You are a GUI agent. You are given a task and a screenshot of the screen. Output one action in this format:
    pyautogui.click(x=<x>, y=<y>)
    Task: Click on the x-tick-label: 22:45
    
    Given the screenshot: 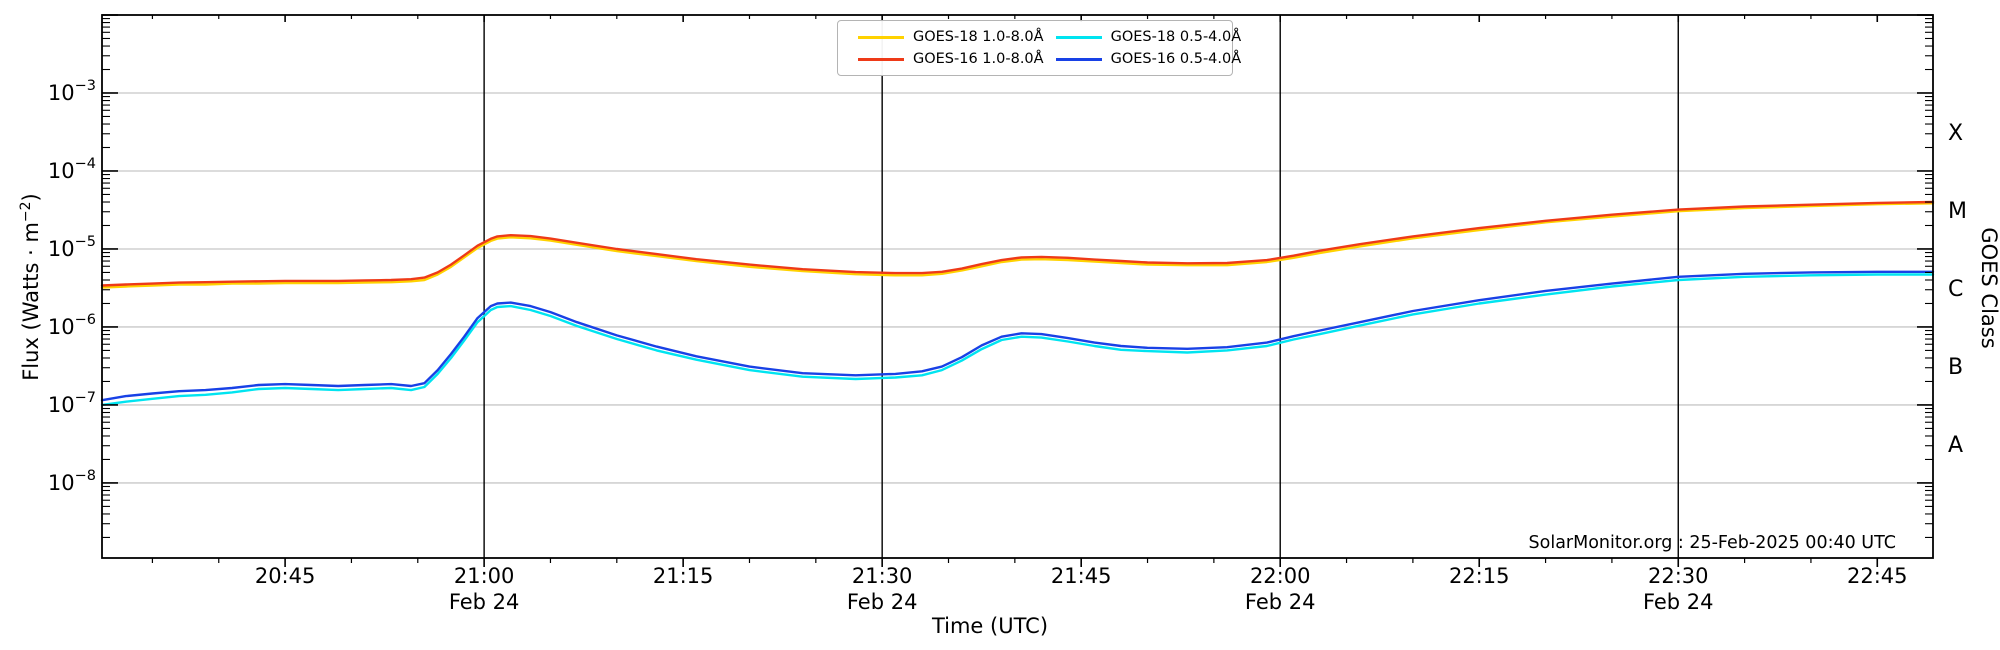 What is the action you would take?
    pyautogui.click(x=1877, y=576)
    